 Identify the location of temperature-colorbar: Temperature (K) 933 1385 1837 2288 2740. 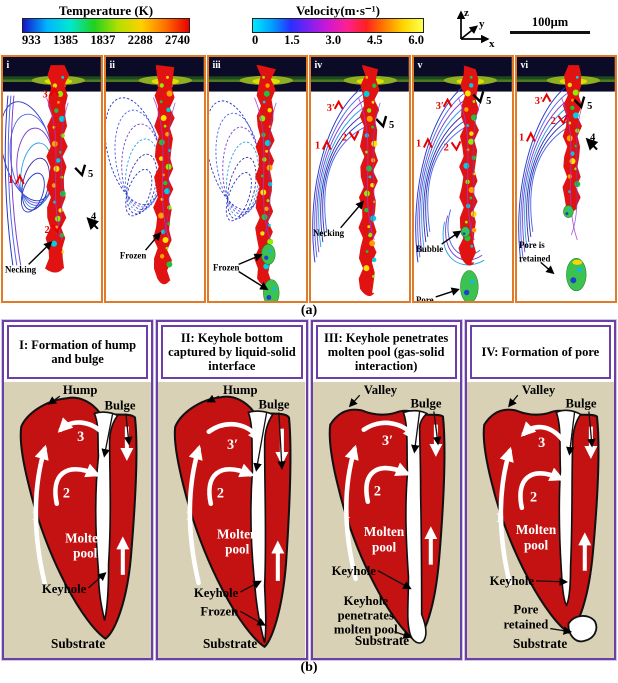
(106, 25).